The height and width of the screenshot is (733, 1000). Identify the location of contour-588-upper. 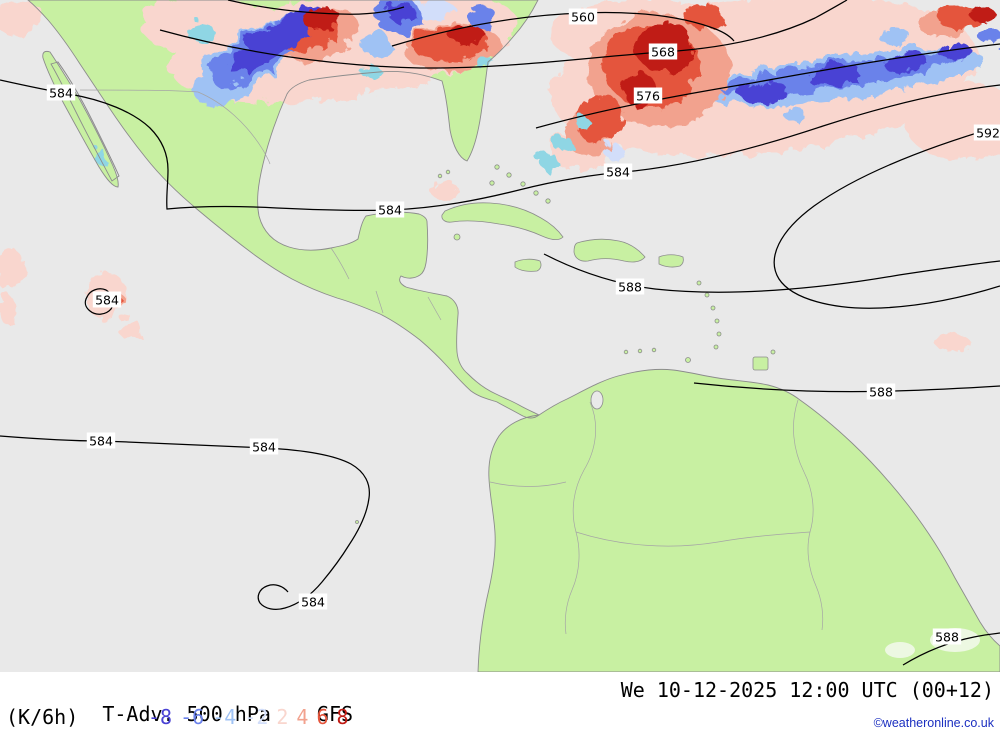
(771, 273).